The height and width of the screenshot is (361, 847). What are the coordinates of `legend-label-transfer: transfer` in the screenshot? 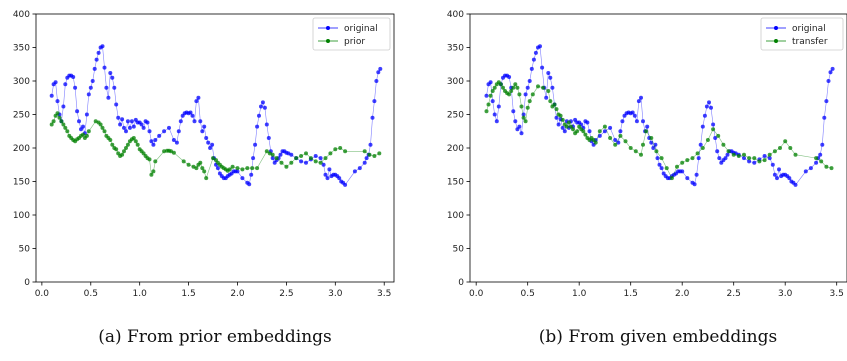 It's located at (810, 42).